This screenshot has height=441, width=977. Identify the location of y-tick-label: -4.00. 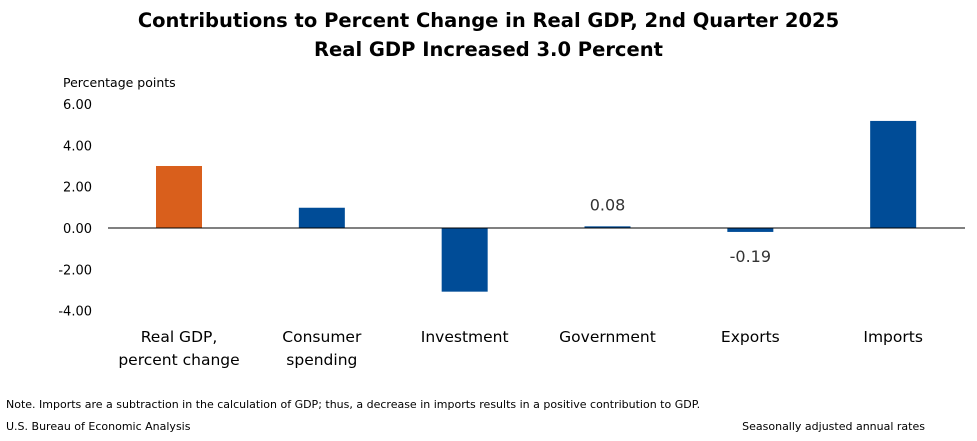
(75, 312).